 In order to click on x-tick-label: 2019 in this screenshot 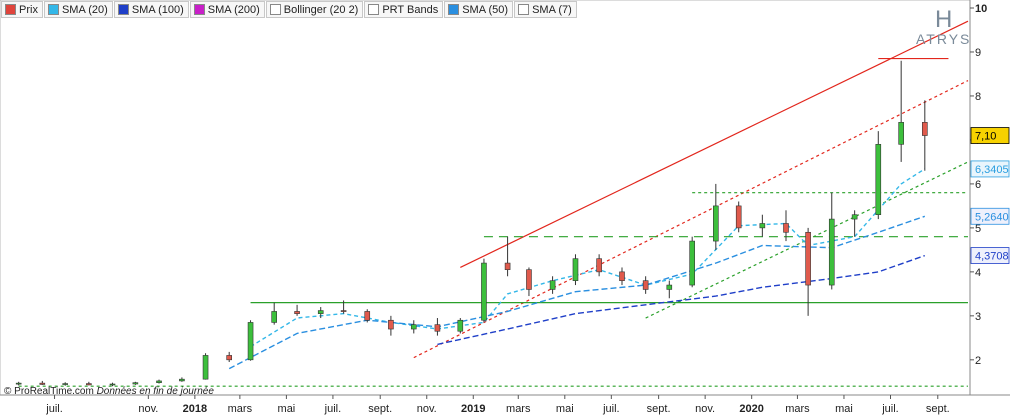, I will do `click(473, 409)`.